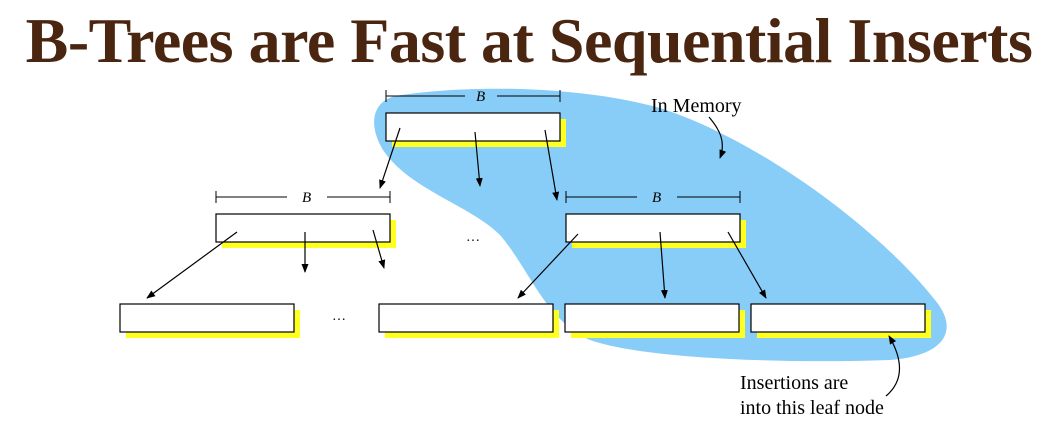 Image resolution: width=1058 pixels, height=439 pixels. Describe the element at coordinates (473, 97) in the screenshot. I see `width-marker-root: B` at that location.